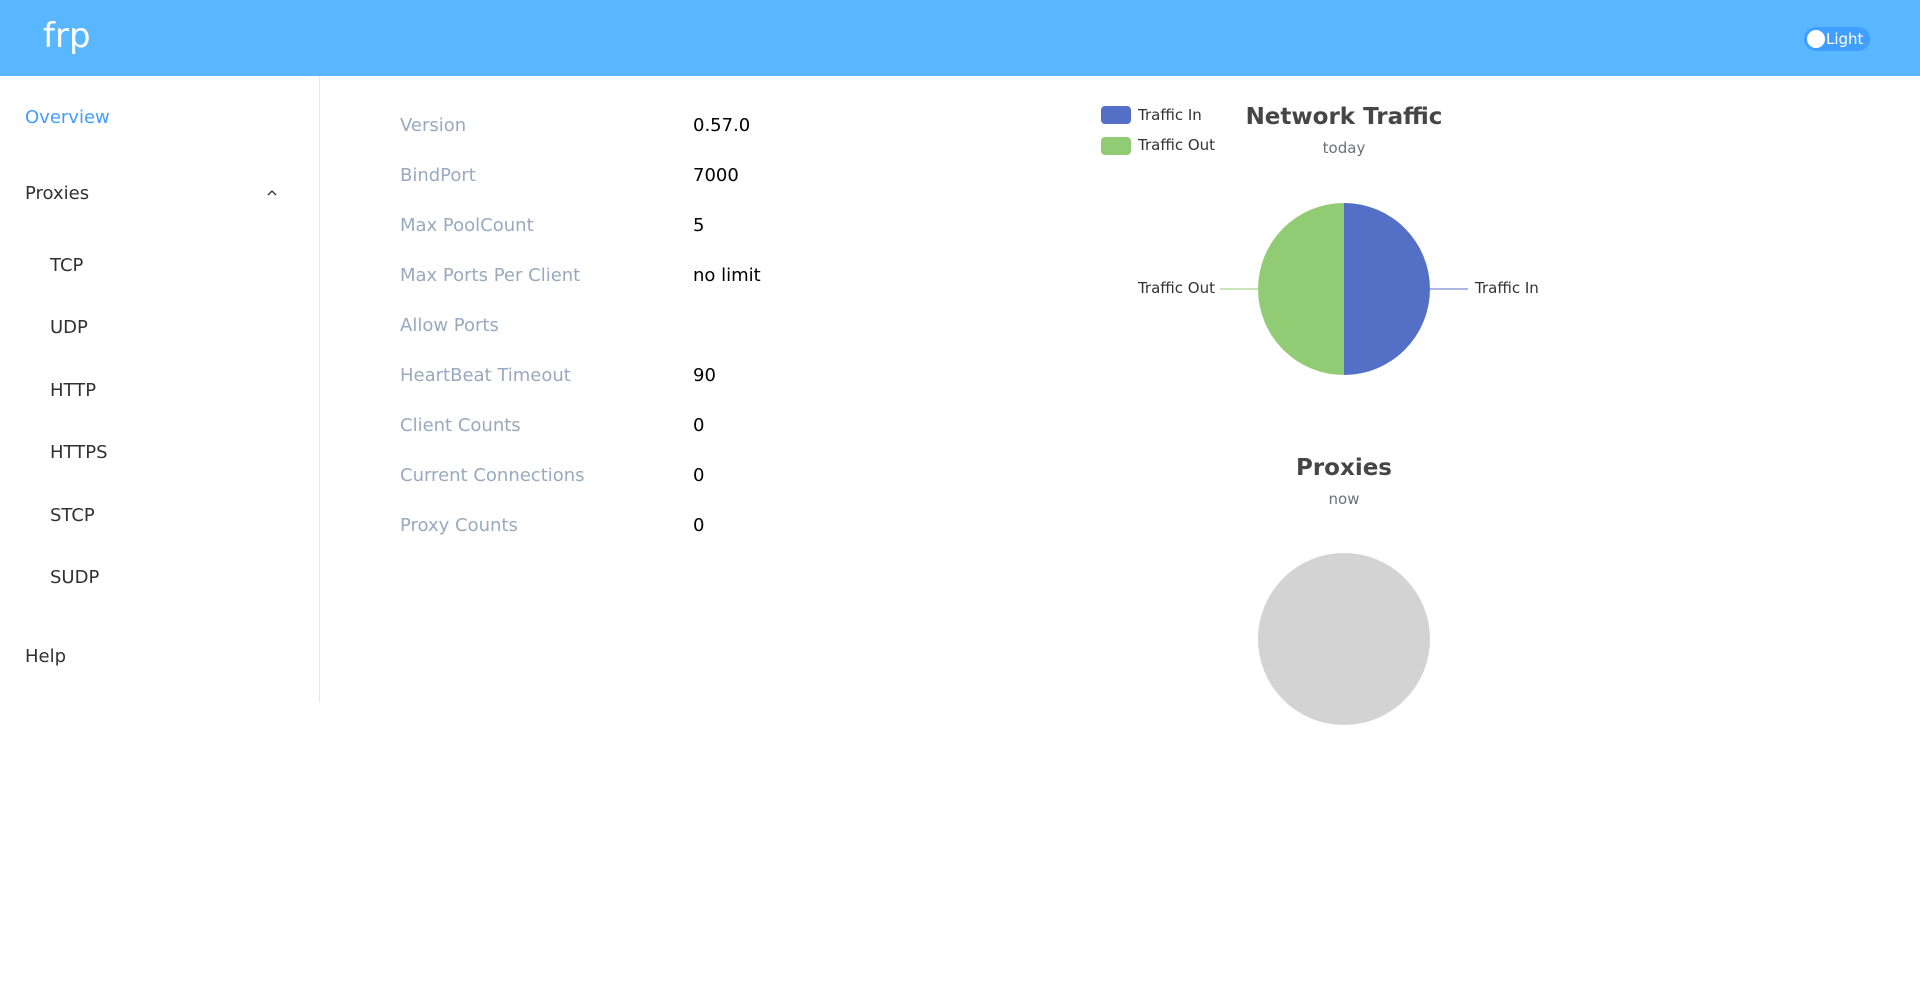 Image resolution: width=1920 pixels, height=990 pixels. Describe the element at coordinates (67, 117) in the screenshot. I see `sidebar-item-overview: Overview` at that location.